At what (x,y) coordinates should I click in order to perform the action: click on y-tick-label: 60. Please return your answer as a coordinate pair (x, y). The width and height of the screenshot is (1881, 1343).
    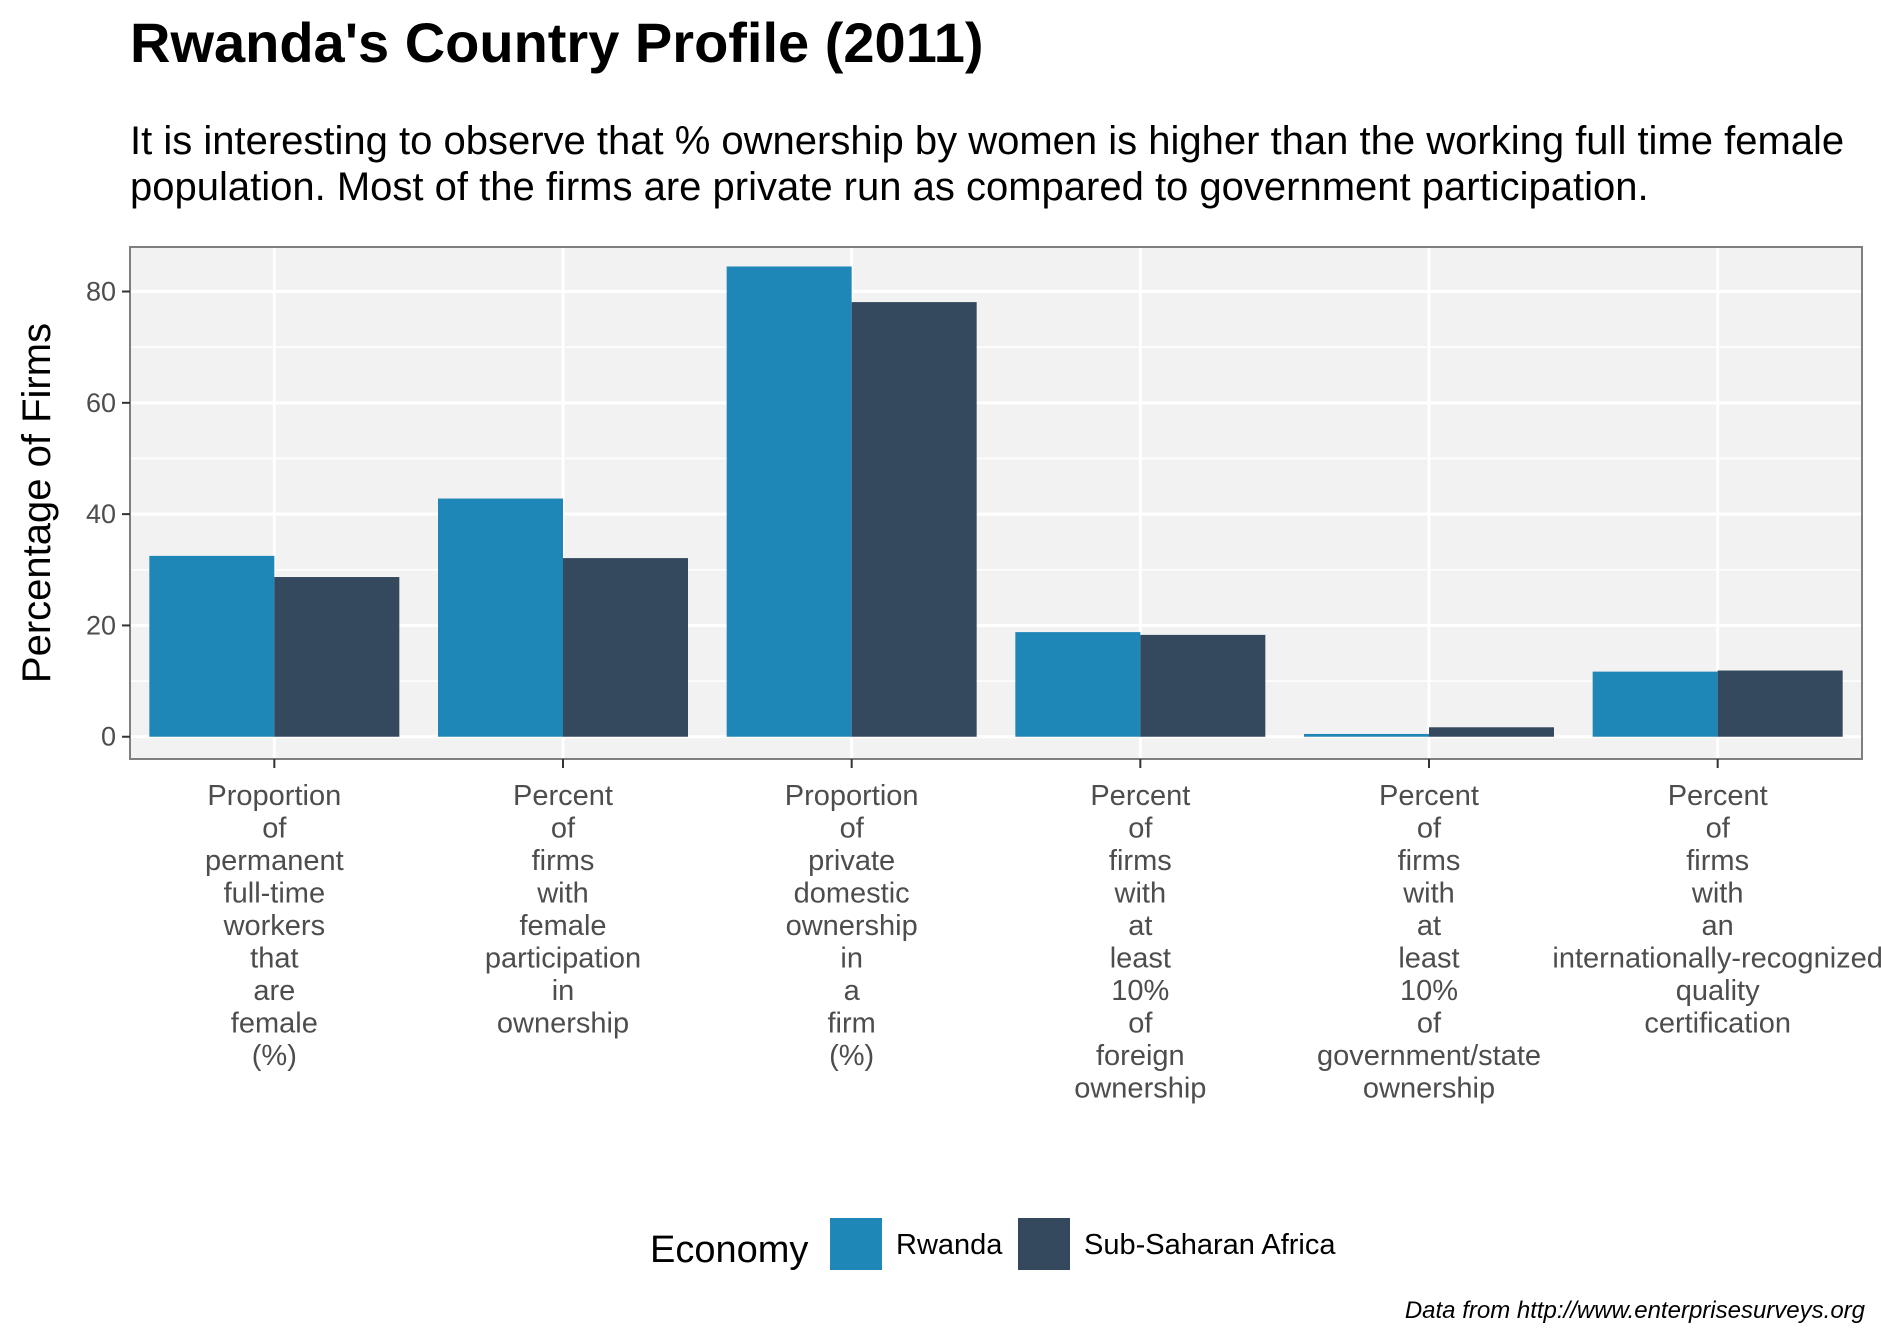
    Looking at the image, I should click on (101, 403).